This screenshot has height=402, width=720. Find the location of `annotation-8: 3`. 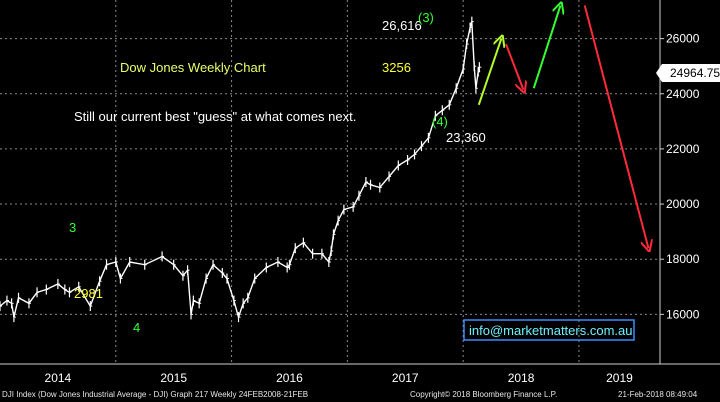

annotation-8: 3 is located at coordinates (72, 227).